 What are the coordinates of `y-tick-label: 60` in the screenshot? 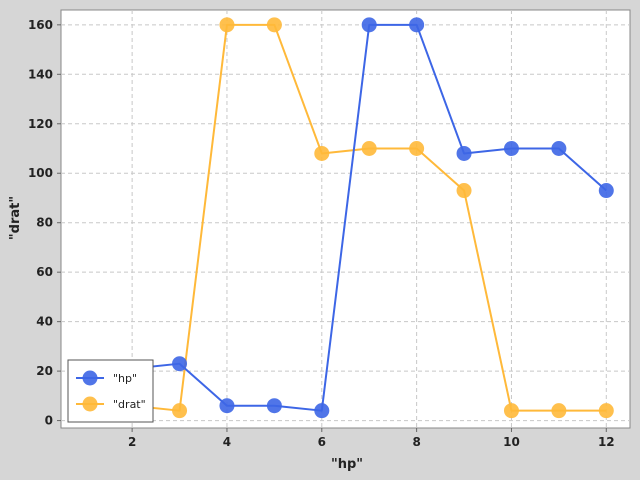 It's located at (44, 272).